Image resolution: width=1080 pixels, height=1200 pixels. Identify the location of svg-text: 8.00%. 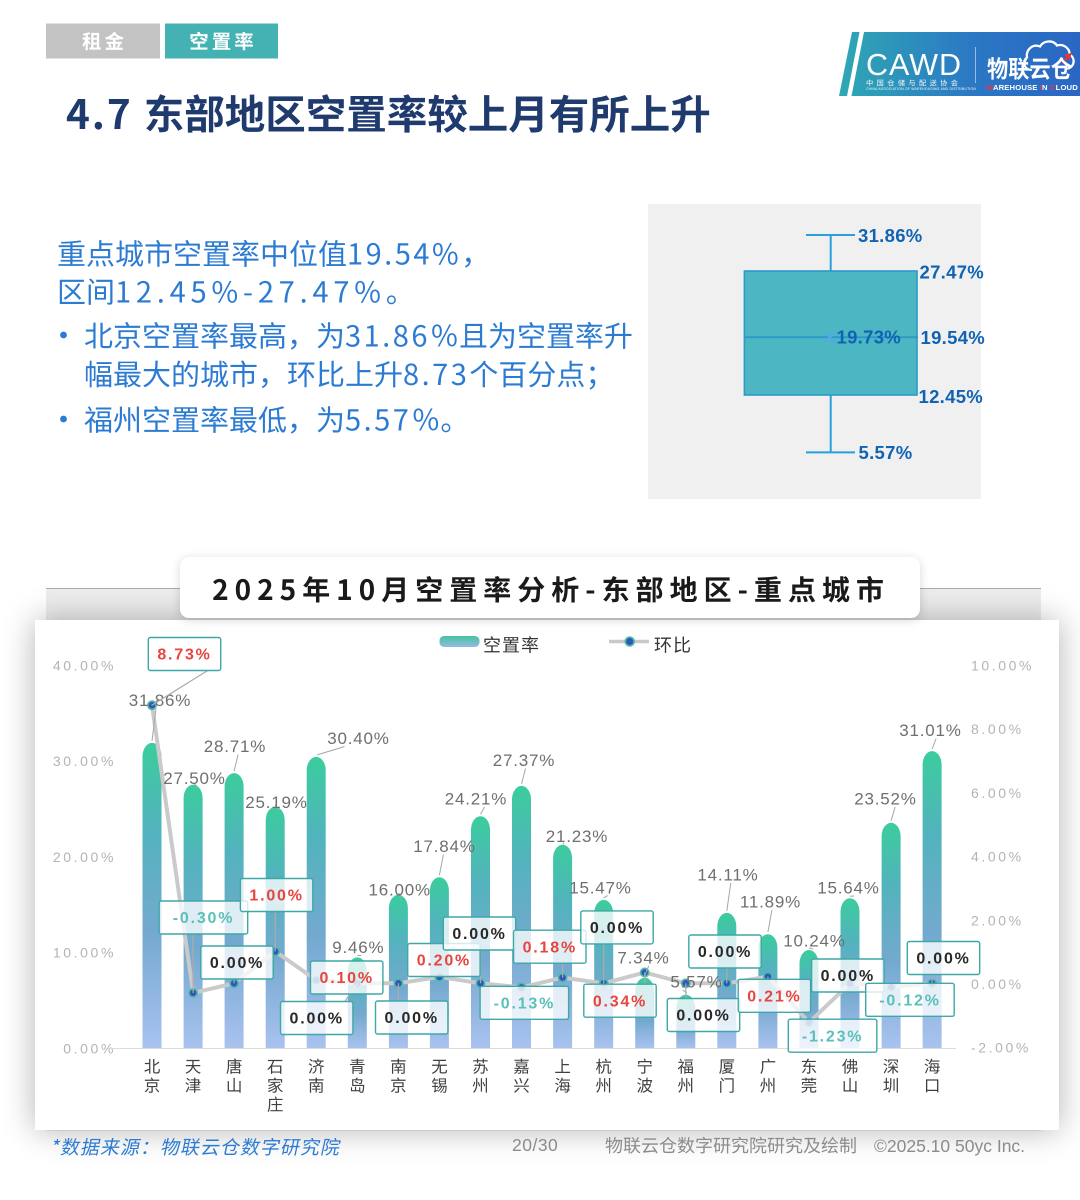
(997, 729).